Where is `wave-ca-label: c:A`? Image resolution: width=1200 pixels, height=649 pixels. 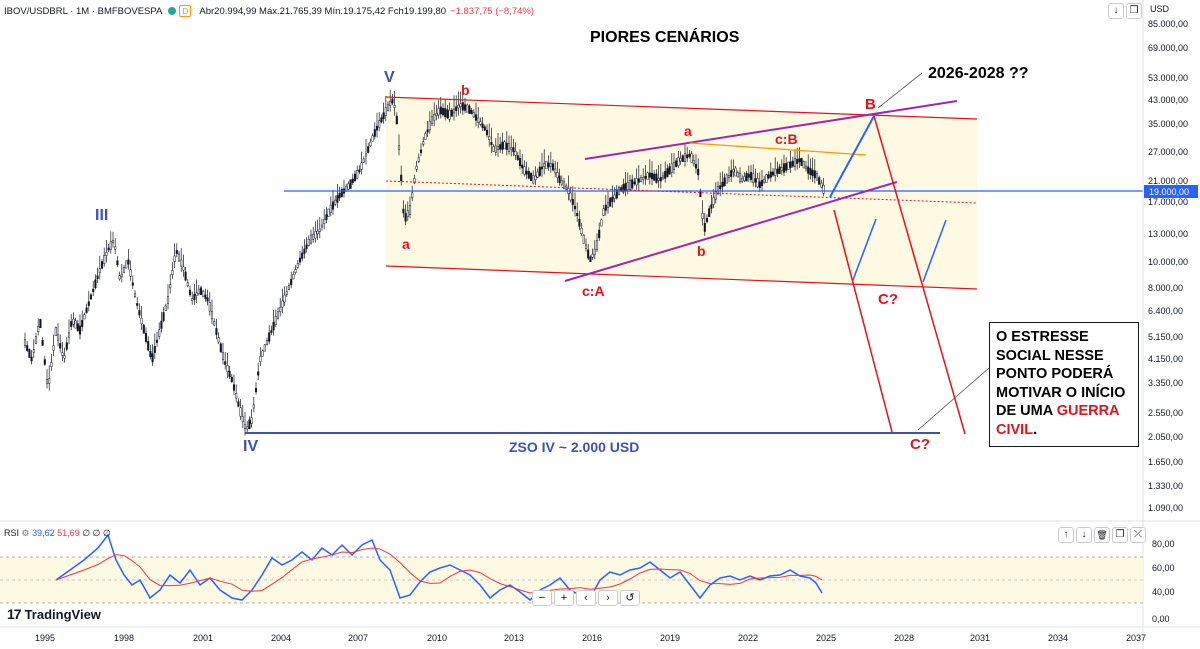
wave-ca-label: c:A is located at coordinates (593, 291).